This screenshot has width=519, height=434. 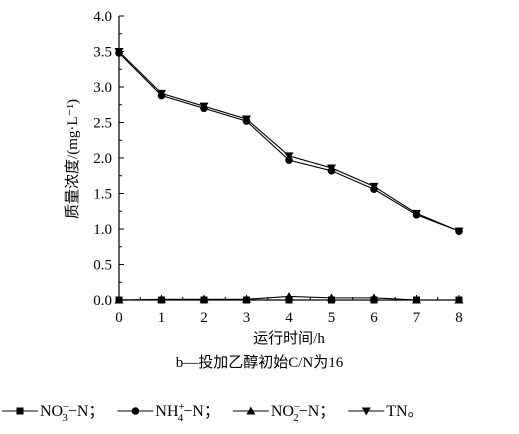 What do you see at coordinates (102, 53) in the screenshot?
I see `y-tick-label: 3.5` at bounding box center [102, 53].